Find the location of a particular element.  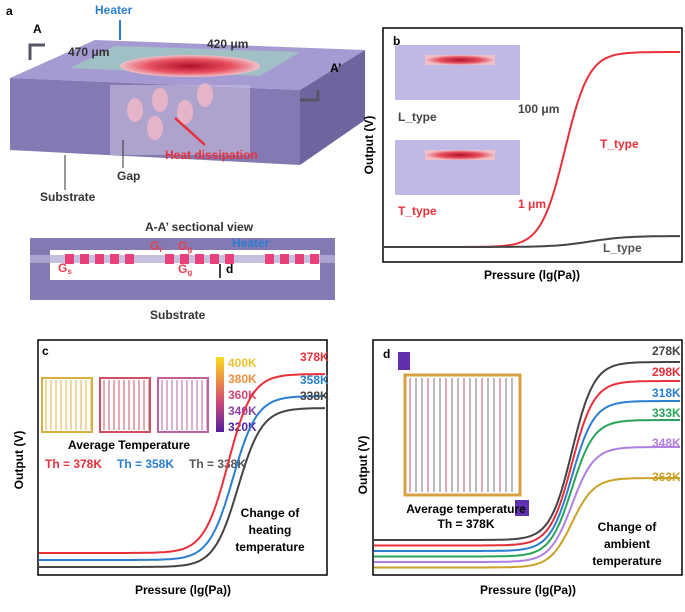

block-side is located at coordinates (332, 107).